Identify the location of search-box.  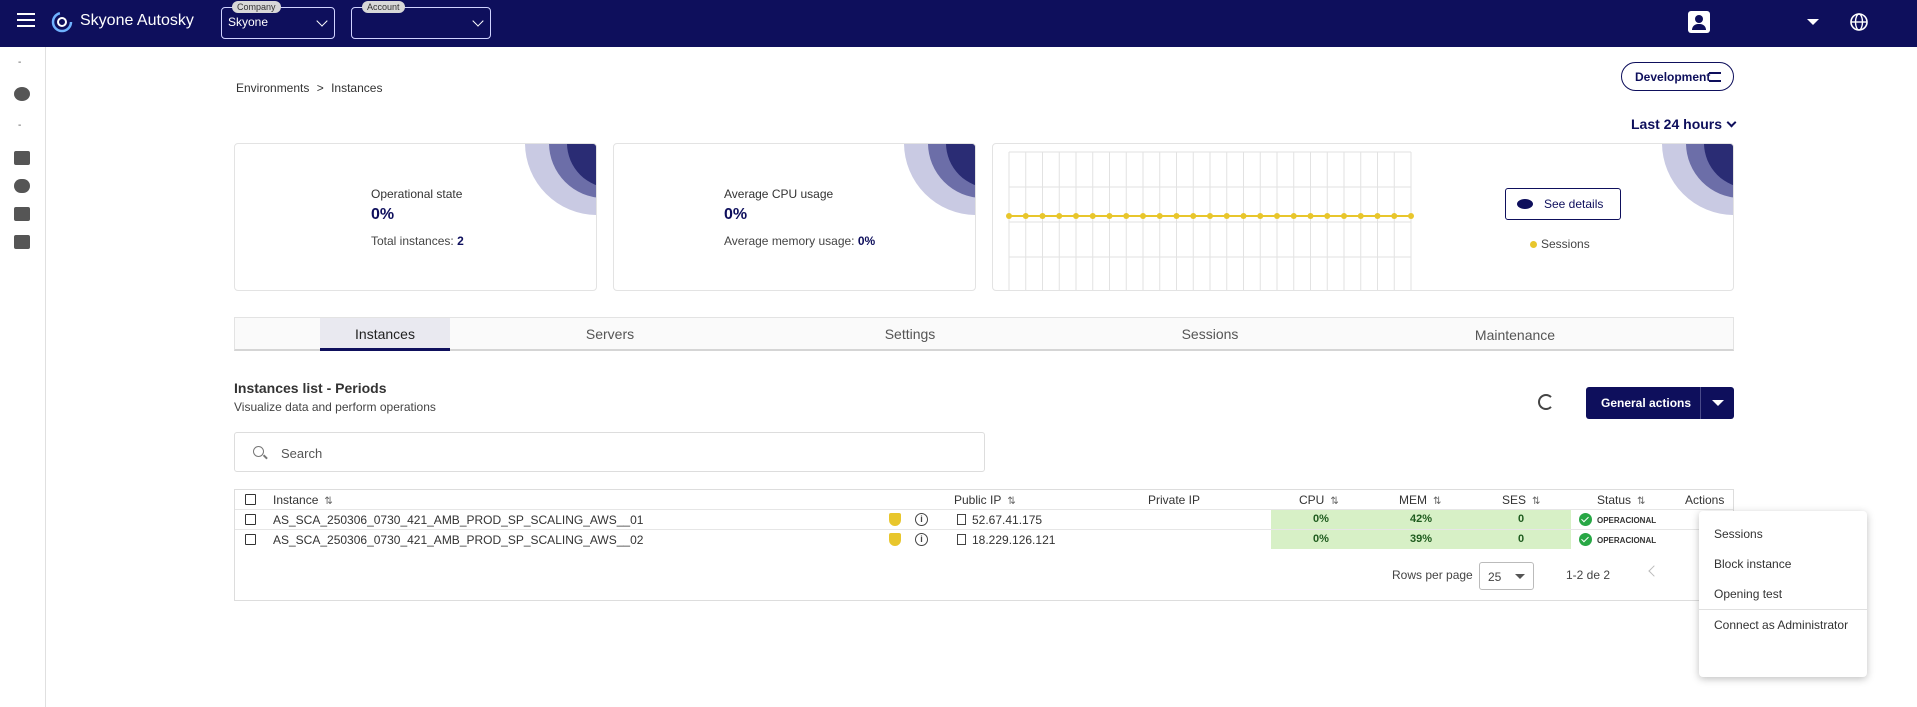
(609, 452).